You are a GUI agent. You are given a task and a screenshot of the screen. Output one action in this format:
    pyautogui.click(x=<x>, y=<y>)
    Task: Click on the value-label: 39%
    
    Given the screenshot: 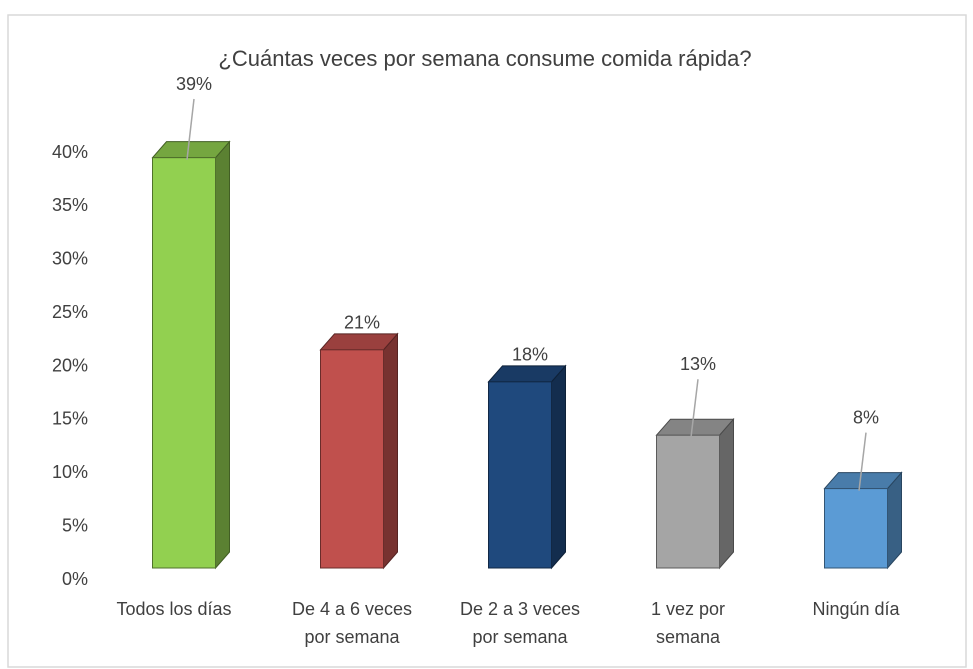 What is the action you would take?
    pyautogui.click(x=194, y=84)
    